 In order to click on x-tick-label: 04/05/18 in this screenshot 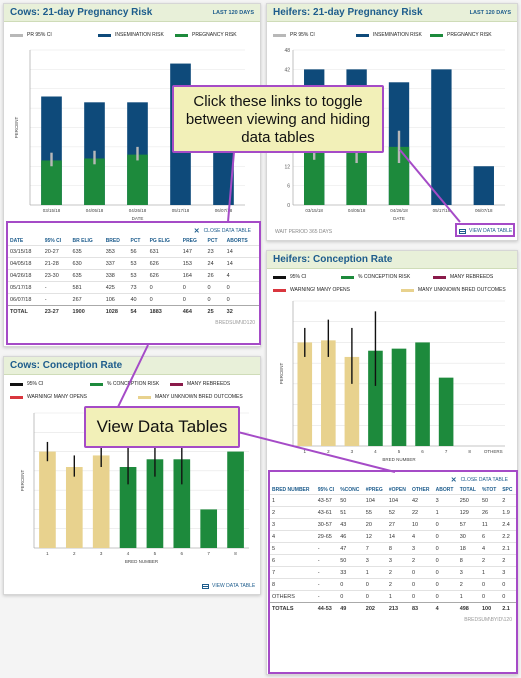, I will do `click(95, 210)`.